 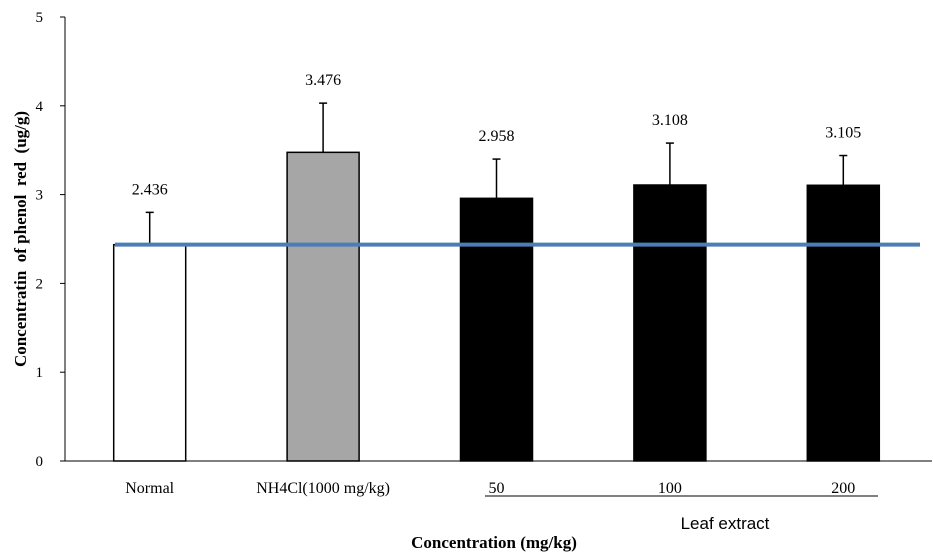 I want to click on x-axis-title: Concentration (mg/kg), so click(x=494, y=542).